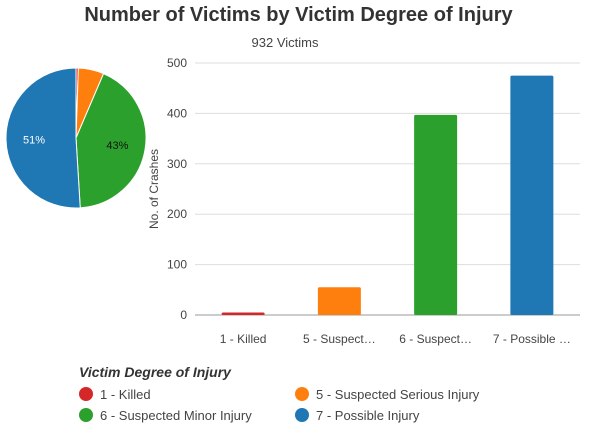  Describe the element at coordinates (243, 339) in the screenshot. I see `x-tick-label-1-killed: 1 - Killed` at that location.